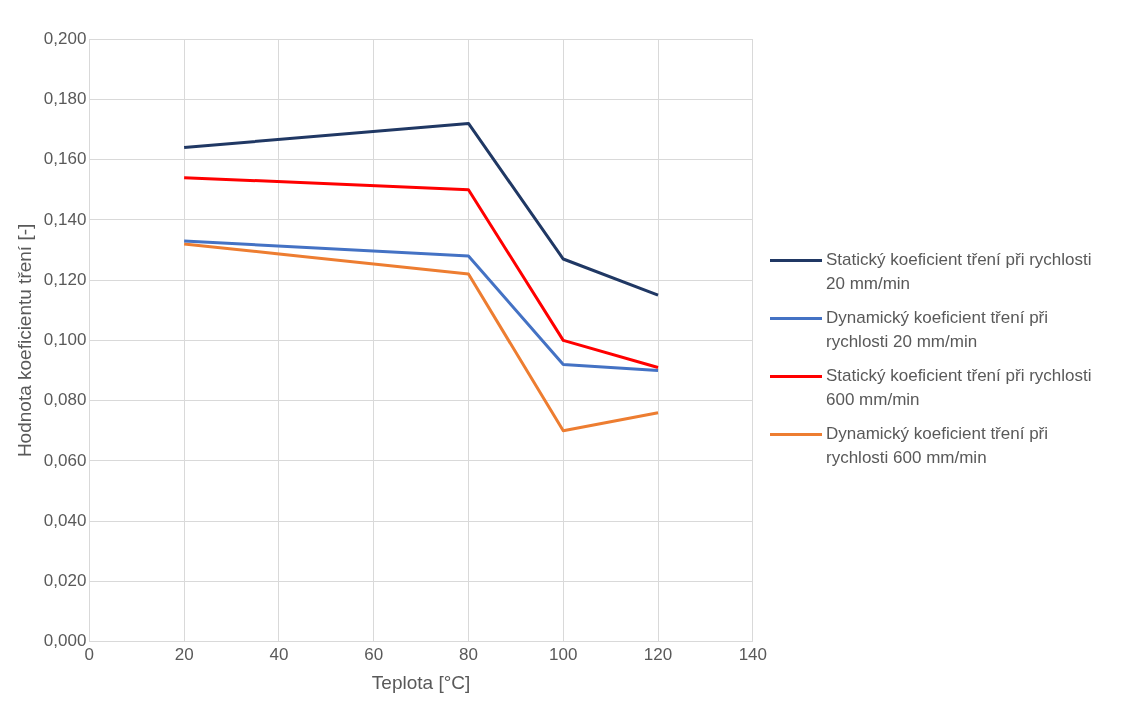 The image size is (1128, 717). What do you see at coordinates (563, 654) in the screenshot?
I see `x-tick-label: 100` at bounding box center [563, 654].